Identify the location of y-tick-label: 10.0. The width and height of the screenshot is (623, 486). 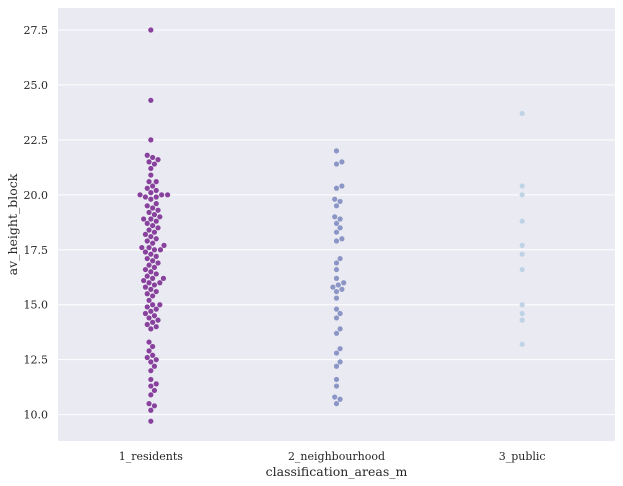
(36, 415).